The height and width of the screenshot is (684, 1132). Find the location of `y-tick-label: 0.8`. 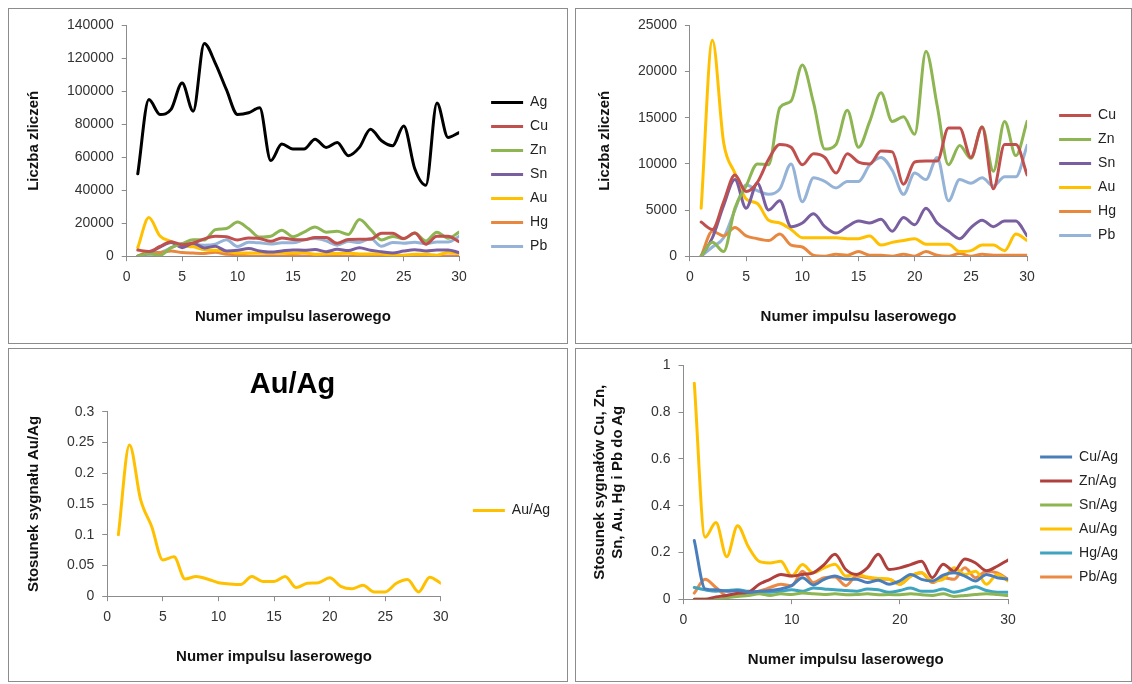

y-tick-label: 0.8 is located at coordinates (660, 411).